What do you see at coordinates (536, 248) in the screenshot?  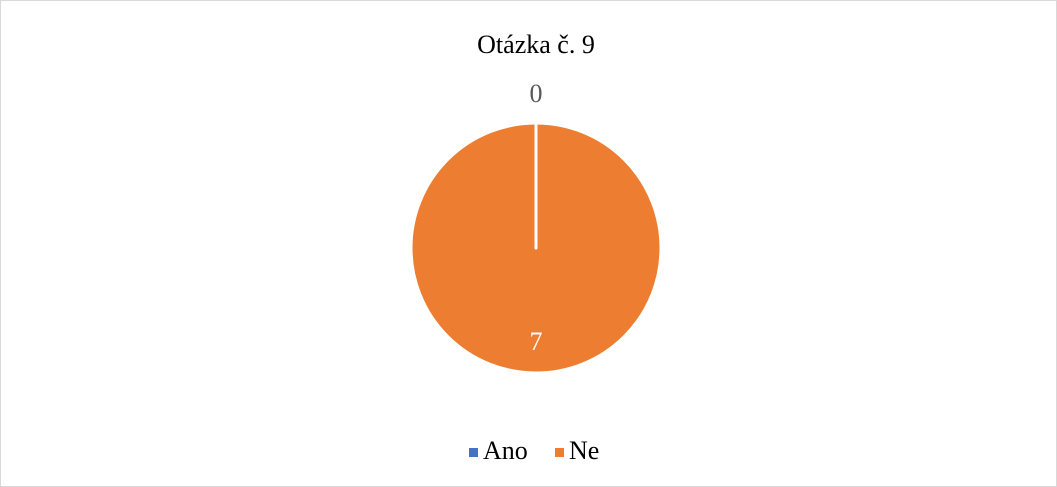 I see `pie-slice` at bounding box center [536, 248].